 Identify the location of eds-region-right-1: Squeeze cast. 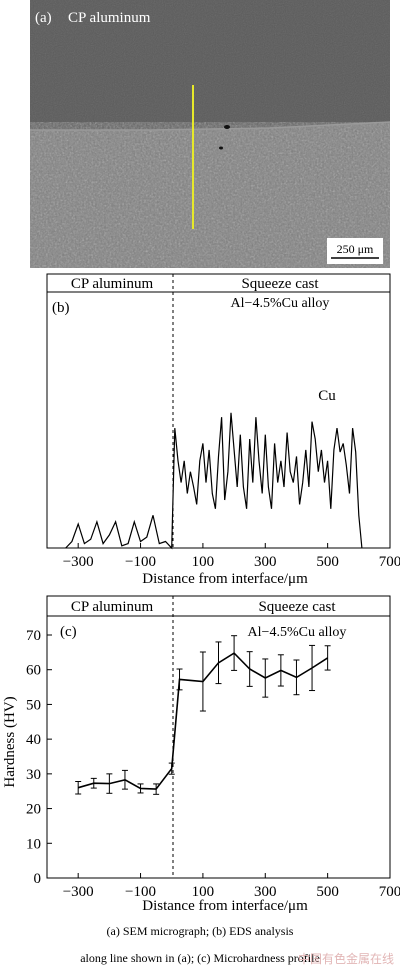
(280, 284).